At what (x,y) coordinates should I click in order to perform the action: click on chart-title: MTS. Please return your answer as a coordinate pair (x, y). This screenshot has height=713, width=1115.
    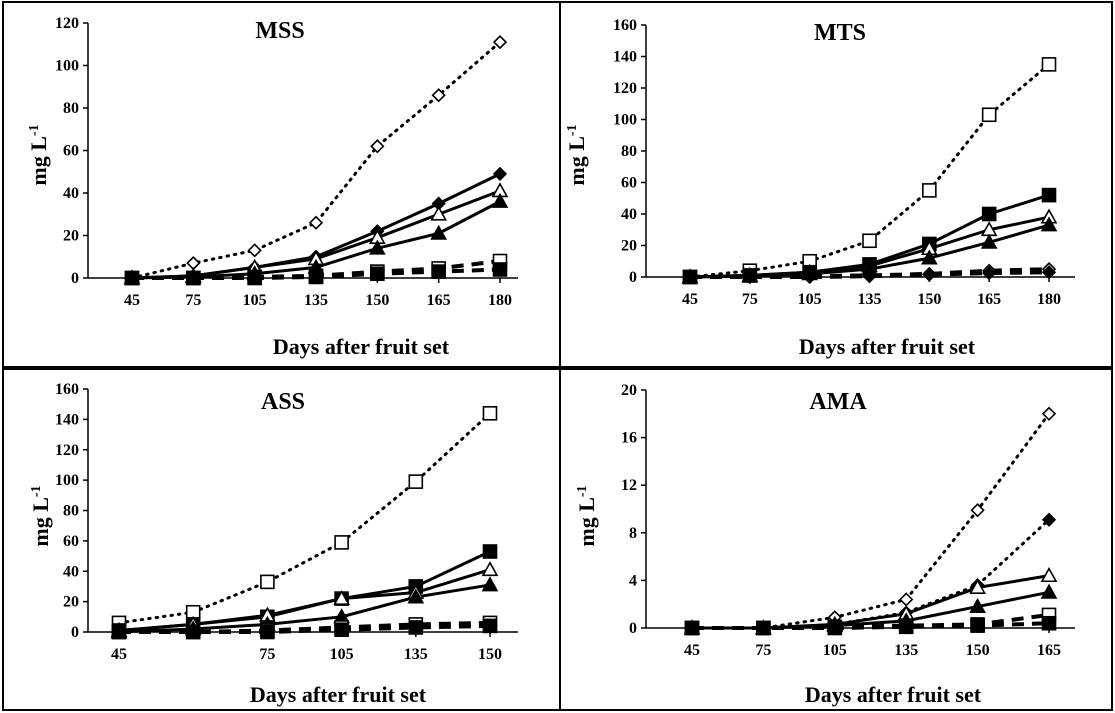
    Looking at the image, I should click on (840, 33).